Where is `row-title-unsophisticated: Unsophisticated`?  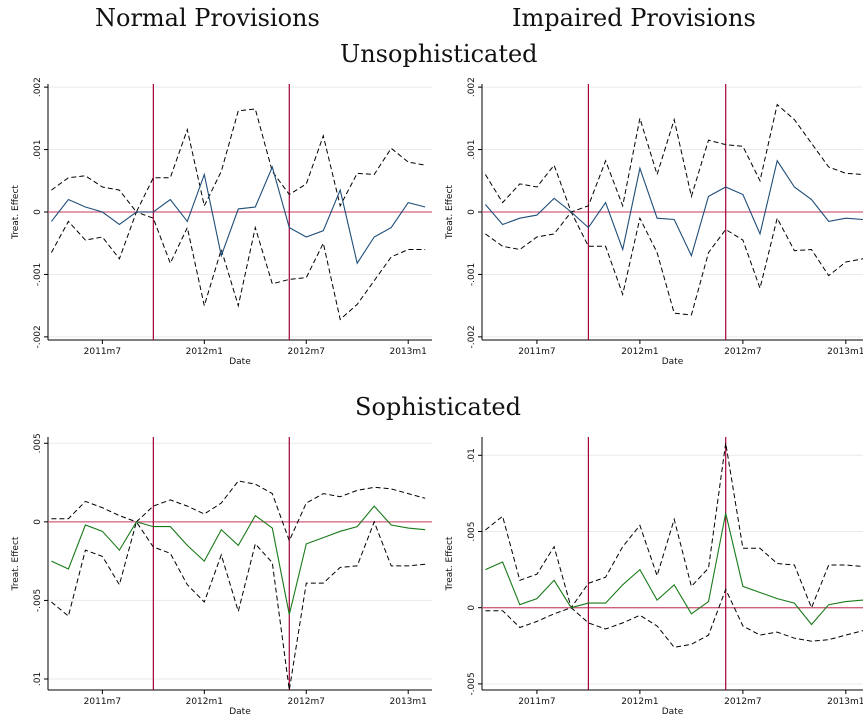
row-title-unsophisticated: Unsophisticated is located at coordinates (439, 54).